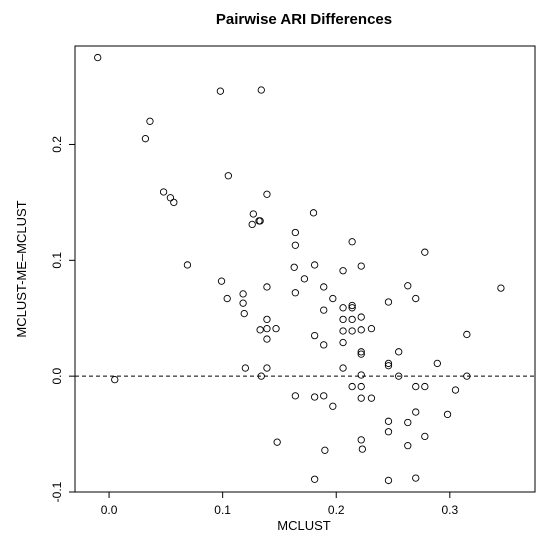 Image resolution: width=550 pixels, height=544 pixels. Describe the element at coordinates (57, 144) in the screenshot. I see `y-tick-label: 0.2` at that location.